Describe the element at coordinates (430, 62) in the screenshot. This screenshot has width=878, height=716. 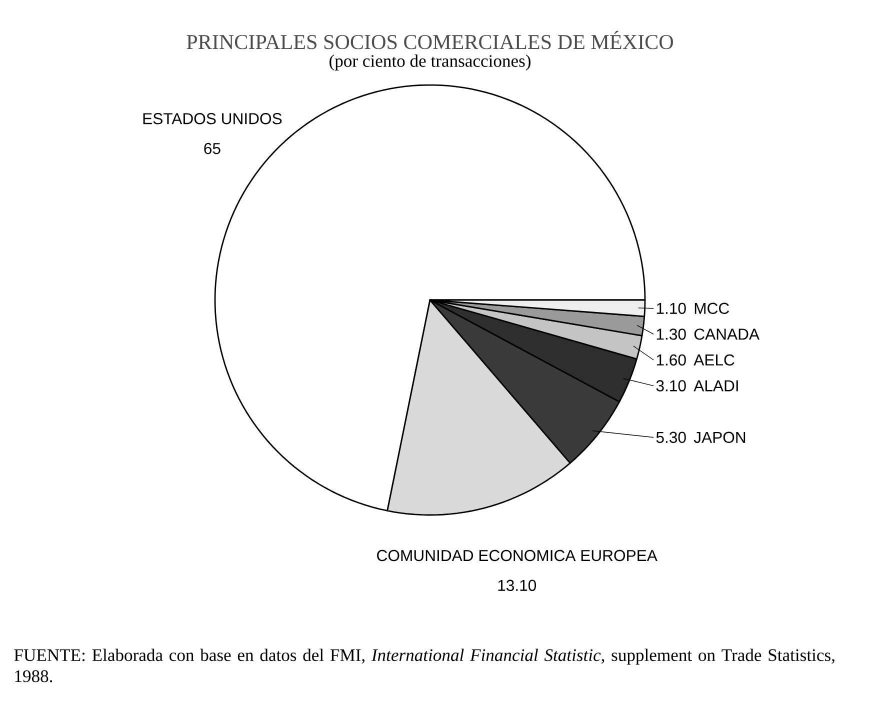
I see `chart-subtitle: (por ciento de transacciones)` at that location.